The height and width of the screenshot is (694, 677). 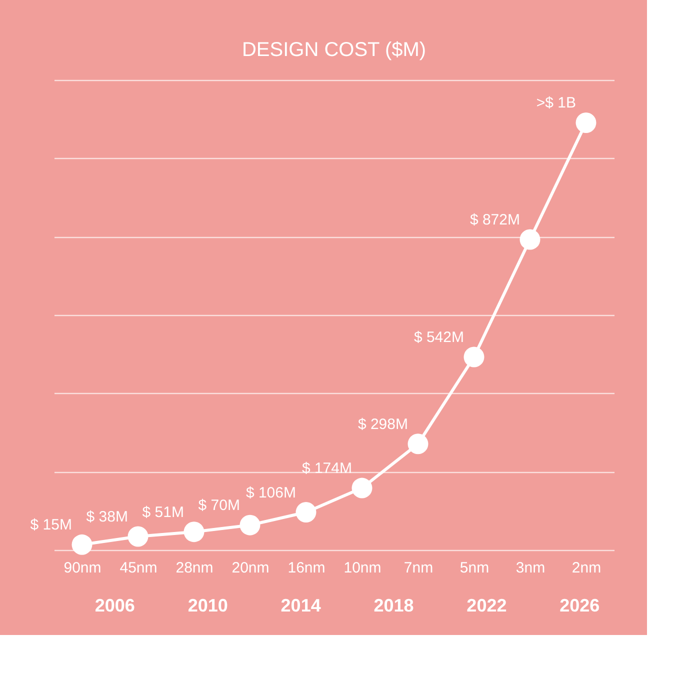 What do you see at coordinates (114, 606) in the screenshot?
I see `x2-tick-label: 2006` at bounding box center [114, 606].